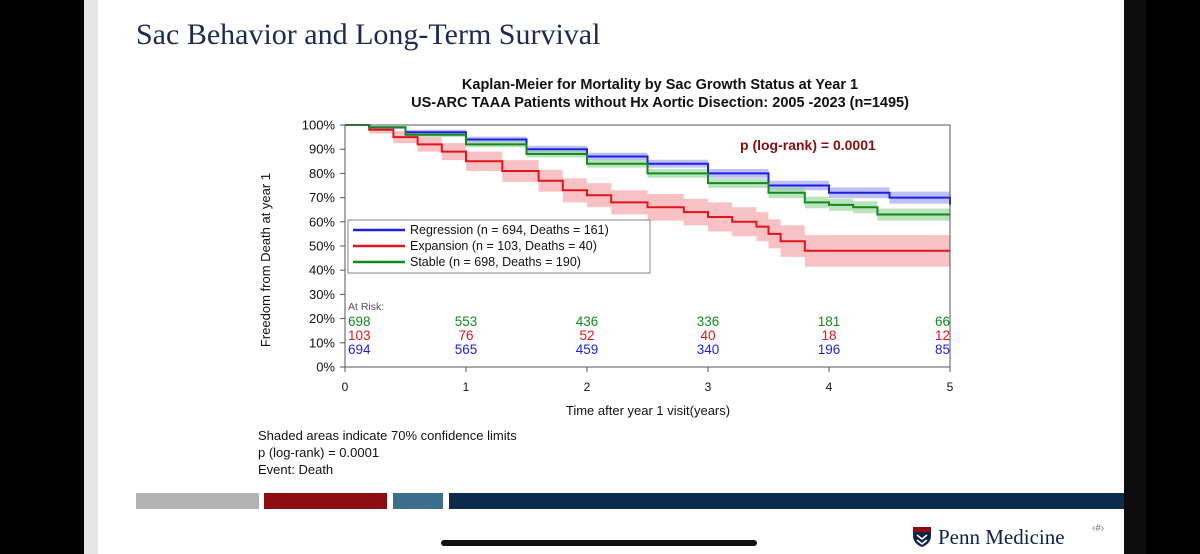 Image resolution: width=1200 pixels, height=554 pixels. Describe the element at coordinates (91, 277) in the screenshot. I see `slide-left-strip` at that location.